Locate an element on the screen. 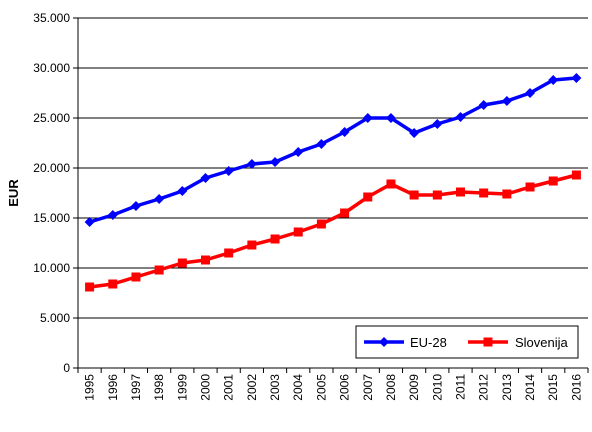 The image size is (592, 432). x-tick-label: 2014 is located at coordinates (530, 387).